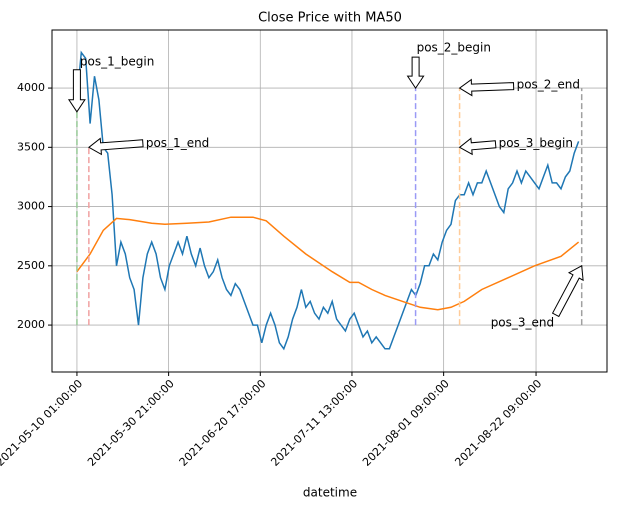  What do you see at coordinates (31, 87) in the screenshot?
I see `y-tick-label: 4000` at bounding box center [31, 87].